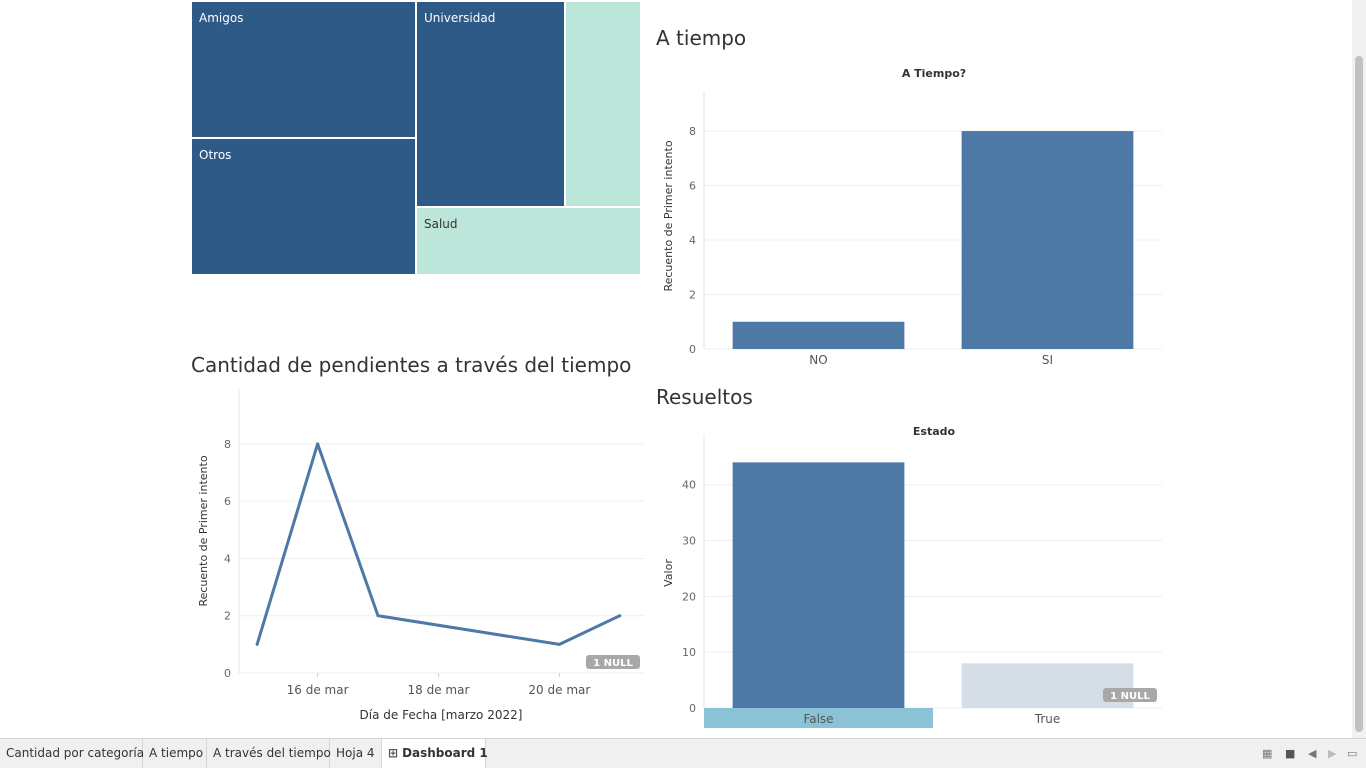  Describe the element at coordinates (1047, 360) in the screenshot. I see `x-tick-label: SI` at that location.